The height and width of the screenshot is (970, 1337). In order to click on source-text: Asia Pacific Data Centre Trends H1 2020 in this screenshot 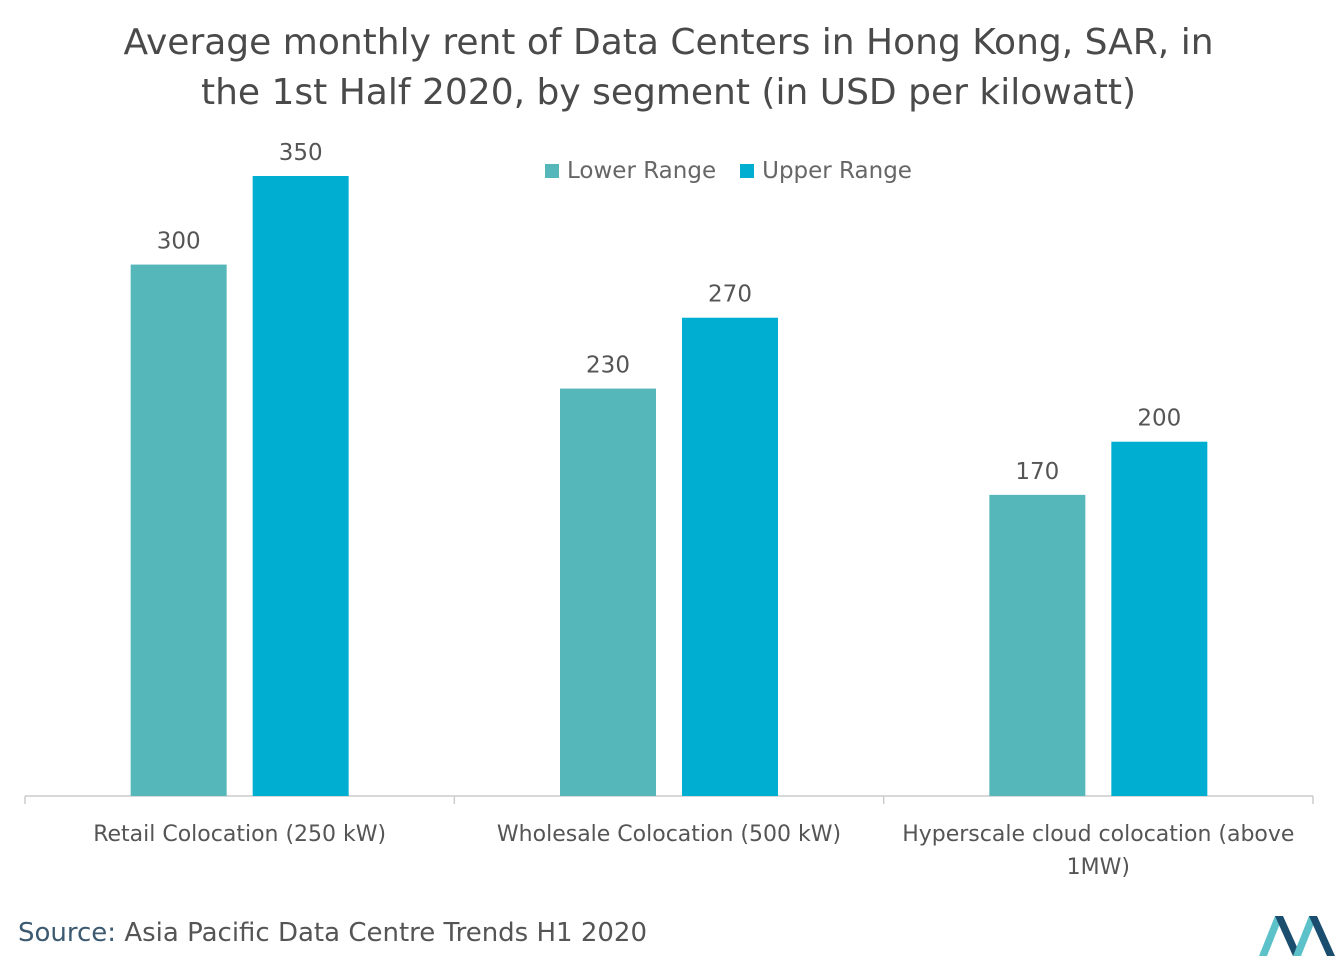, I will do `click(386, 933)`.